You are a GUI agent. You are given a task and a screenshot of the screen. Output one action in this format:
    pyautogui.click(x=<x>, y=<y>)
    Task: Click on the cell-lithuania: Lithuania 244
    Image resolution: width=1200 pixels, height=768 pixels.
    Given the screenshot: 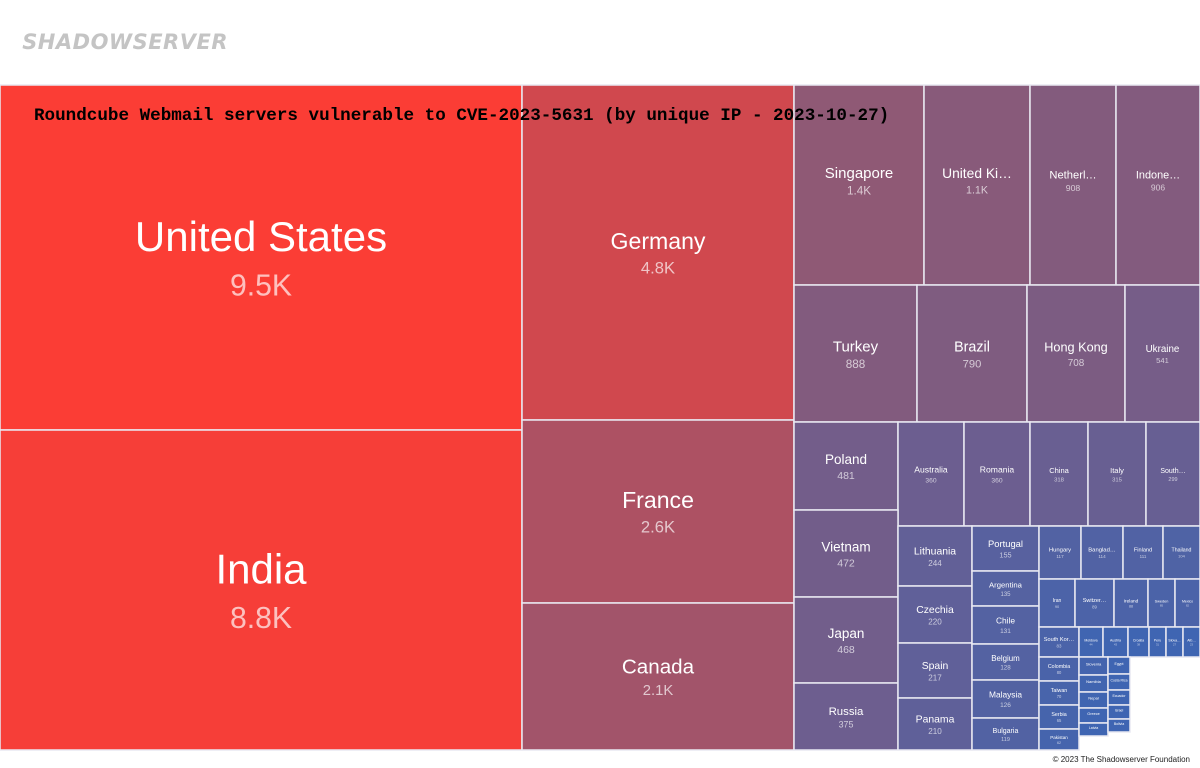 What is the action you would take?
    pyautogui.click(x=935, y=556)
    